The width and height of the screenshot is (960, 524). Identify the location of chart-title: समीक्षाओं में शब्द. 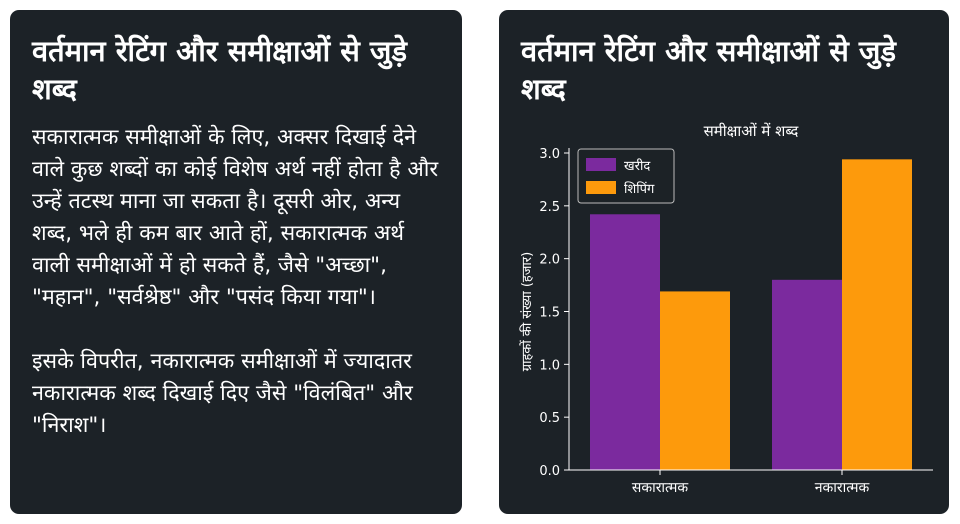
(752, 131).